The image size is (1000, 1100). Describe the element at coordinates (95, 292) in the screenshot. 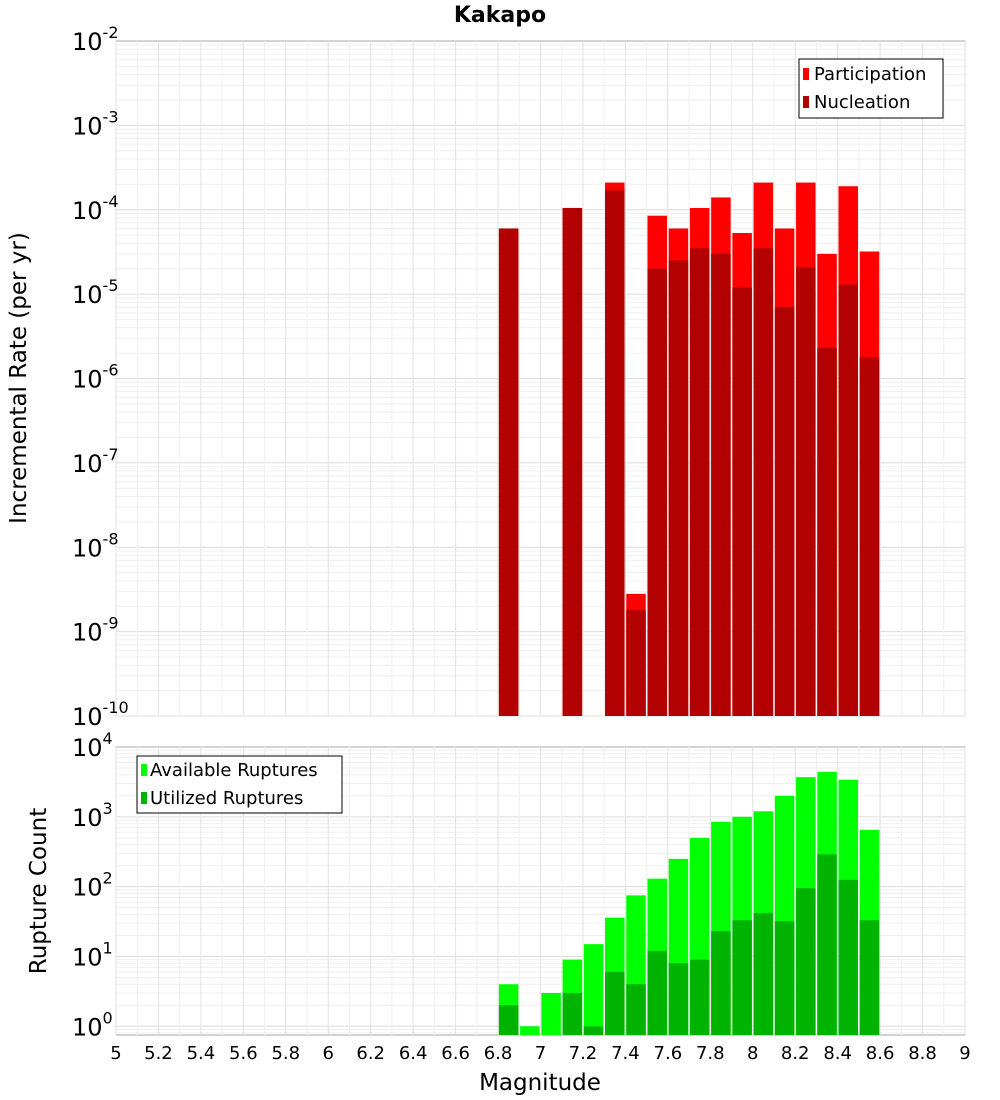

I see `top-y-tick-label: 10⁻⁵` at that location.